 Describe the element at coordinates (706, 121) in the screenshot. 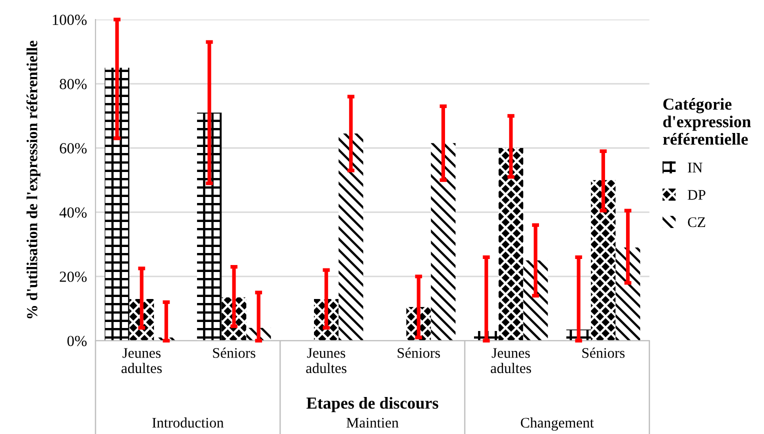

I see `legend-title: Catégorie d'expression référentielle` at that location.